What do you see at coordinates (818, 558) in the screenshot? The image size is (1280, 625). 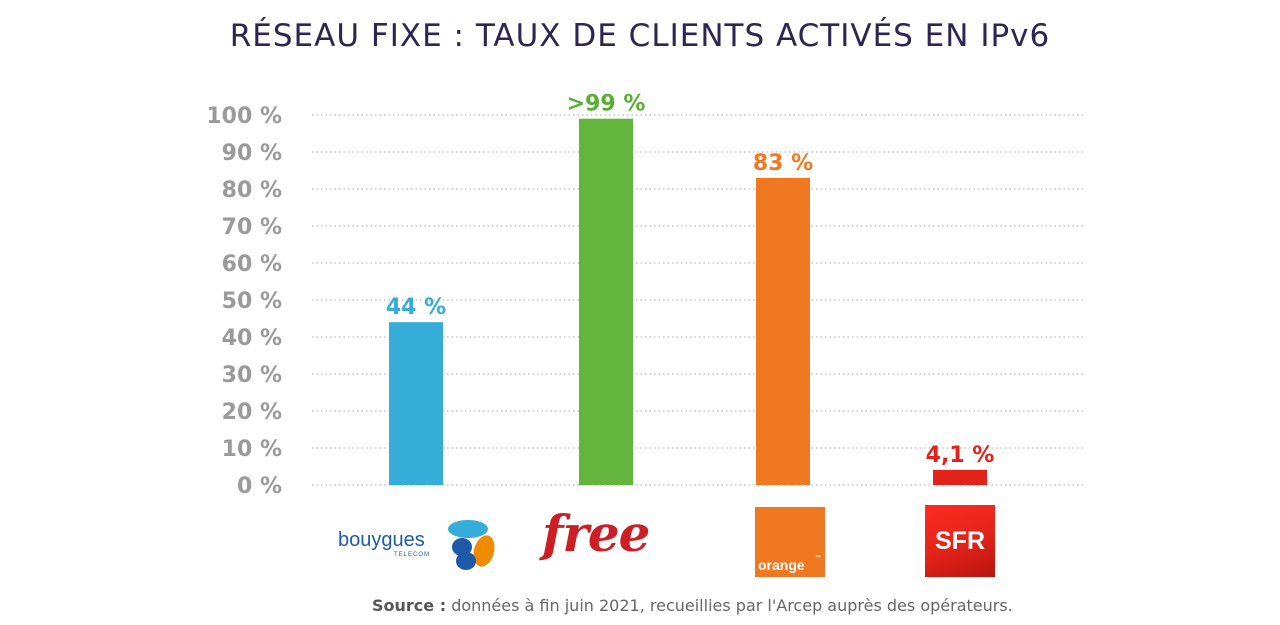 I see `orange-logo-trademark: ™` at bounding box center [818, 558].